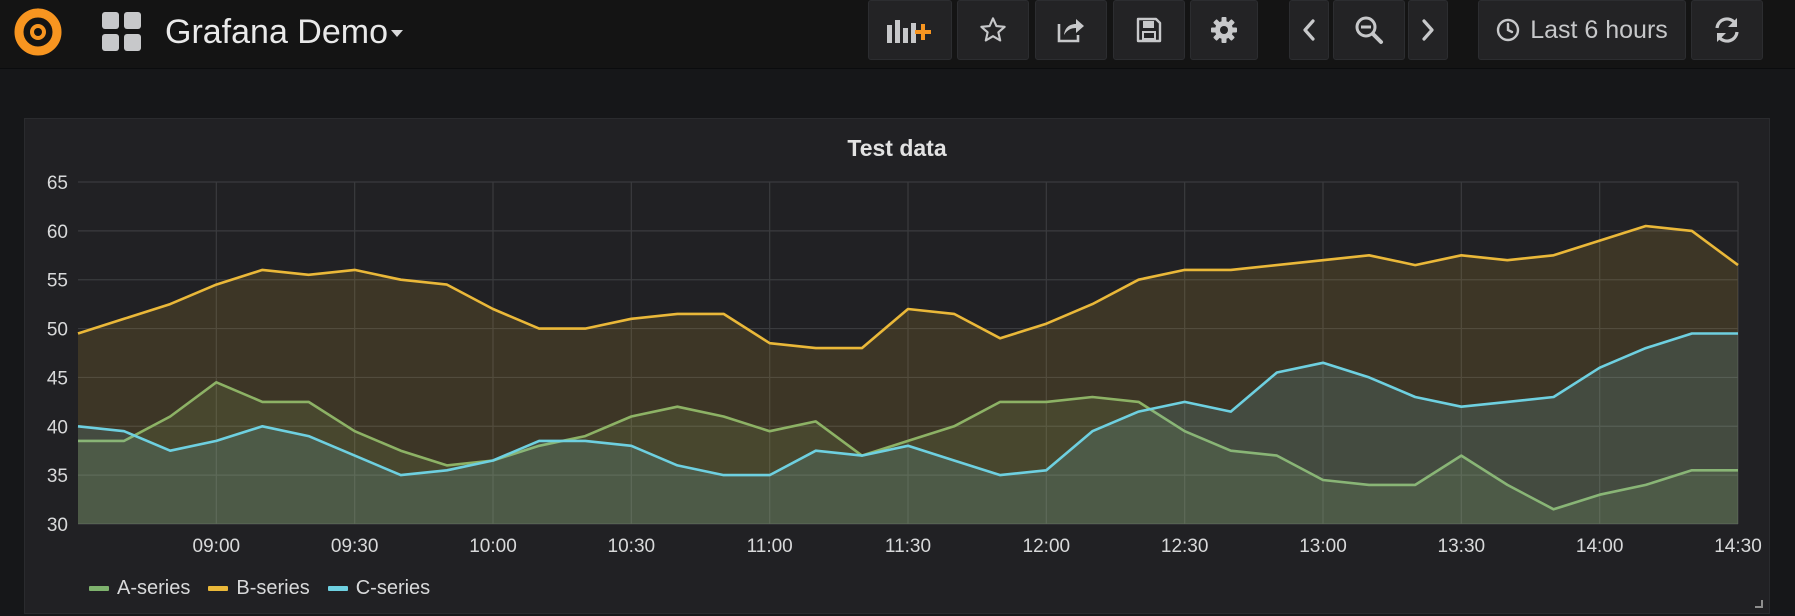 This screenshot has width=1795, height=616. I want to click on clock-icon, so click(1508, 30).